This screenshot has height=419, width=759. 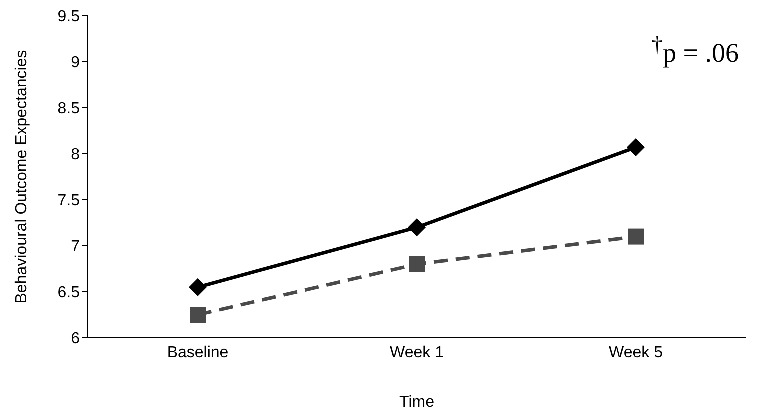 What do you see at coordinates (75, 247) in the screenshot?
I see `y-tick-label: 7` at bounding box center [75, 247].